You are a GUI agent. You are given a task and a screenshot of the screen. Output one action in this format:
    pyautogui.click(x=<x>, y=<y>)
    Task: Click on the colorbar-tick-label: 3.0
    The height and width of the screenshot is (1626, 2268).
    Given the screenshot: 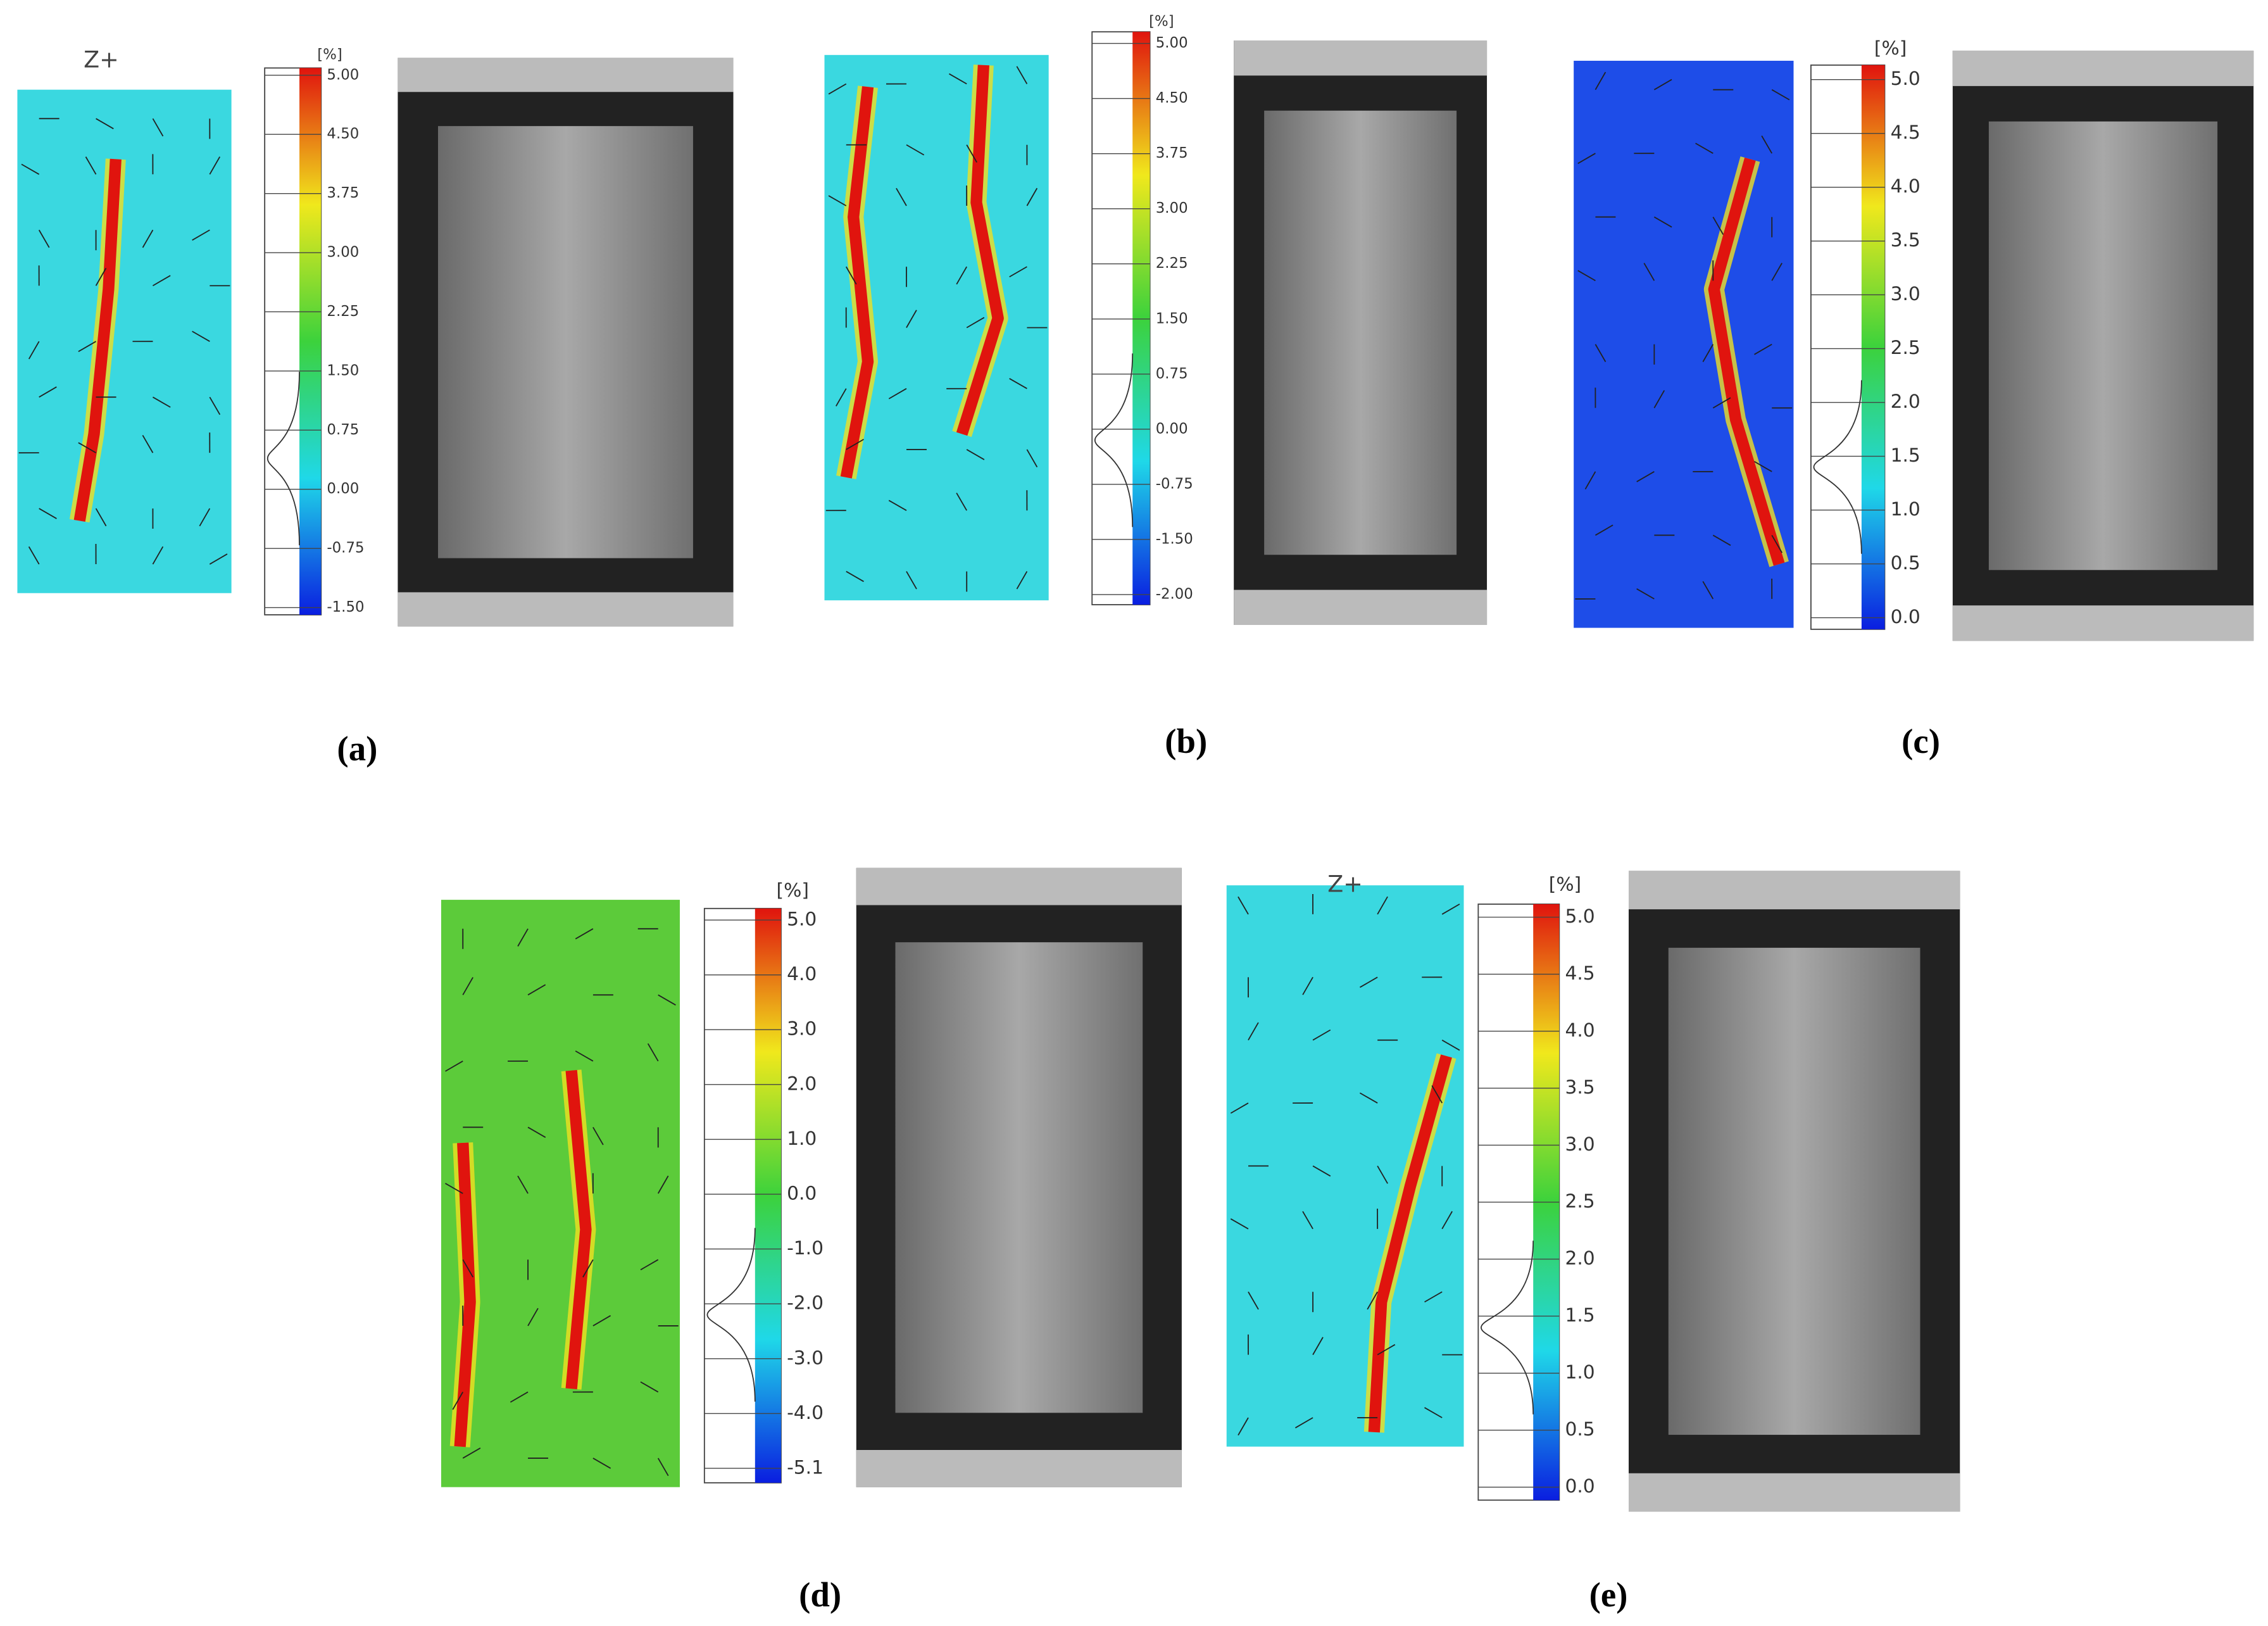 What is the action you would take?
    pyautogui.click(x=1580, y=1144)
    